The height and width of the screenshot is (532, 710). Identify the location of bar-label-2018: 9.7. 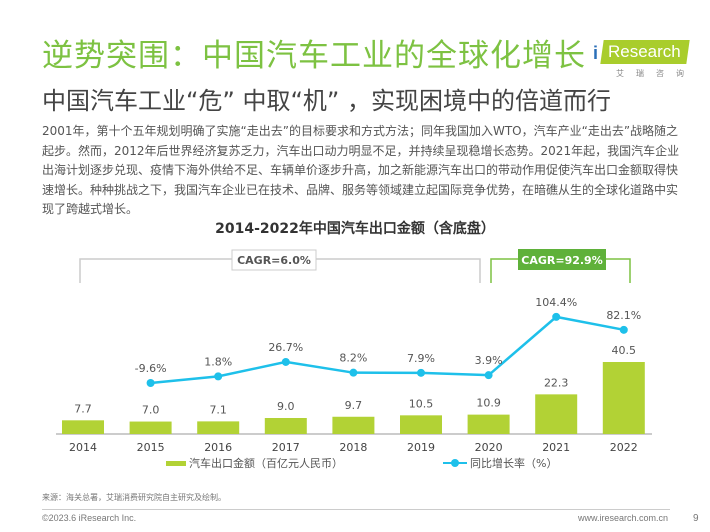
(354, 405).